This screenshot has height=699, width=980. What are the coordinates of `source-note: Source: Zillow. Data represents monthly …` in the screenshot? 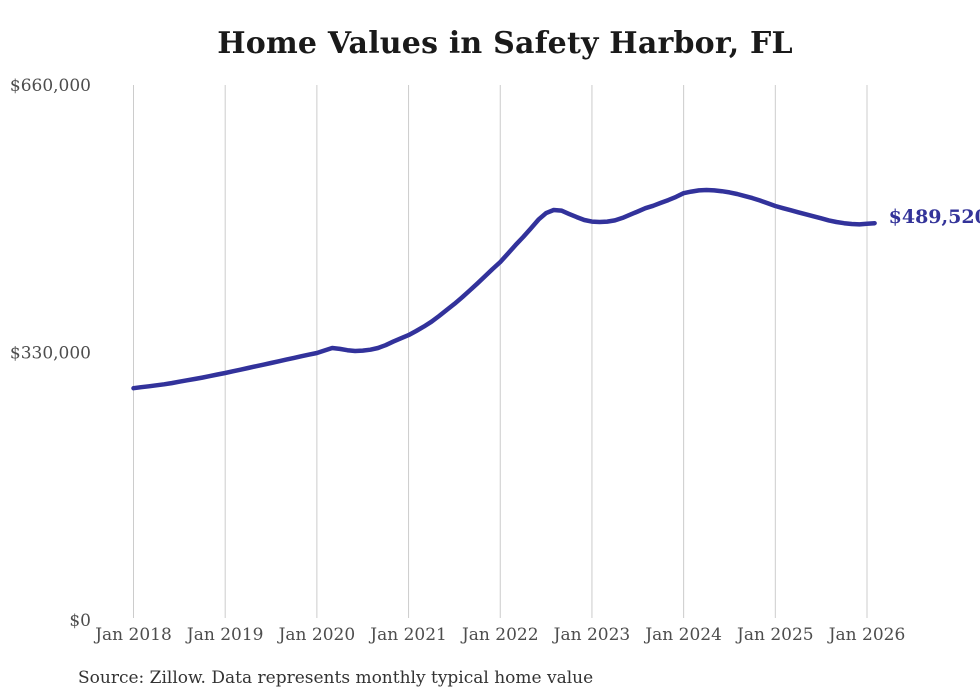 It's located at (336, 678).